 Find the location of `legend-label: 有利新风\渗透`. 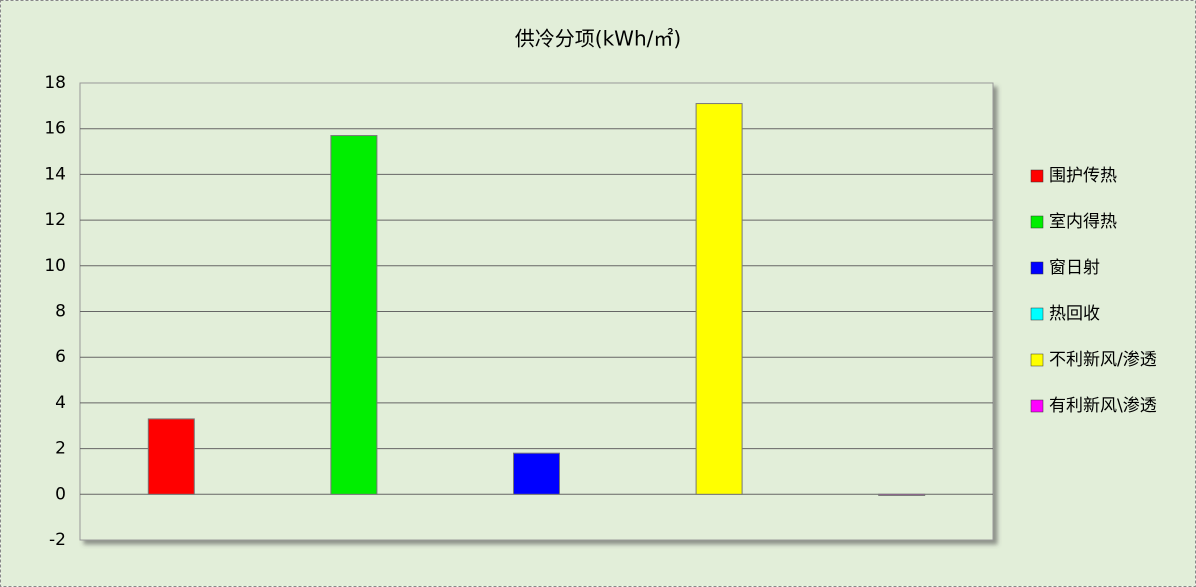

legend-label: 有利新风\渗透 is located at coordinates (1103, 406).